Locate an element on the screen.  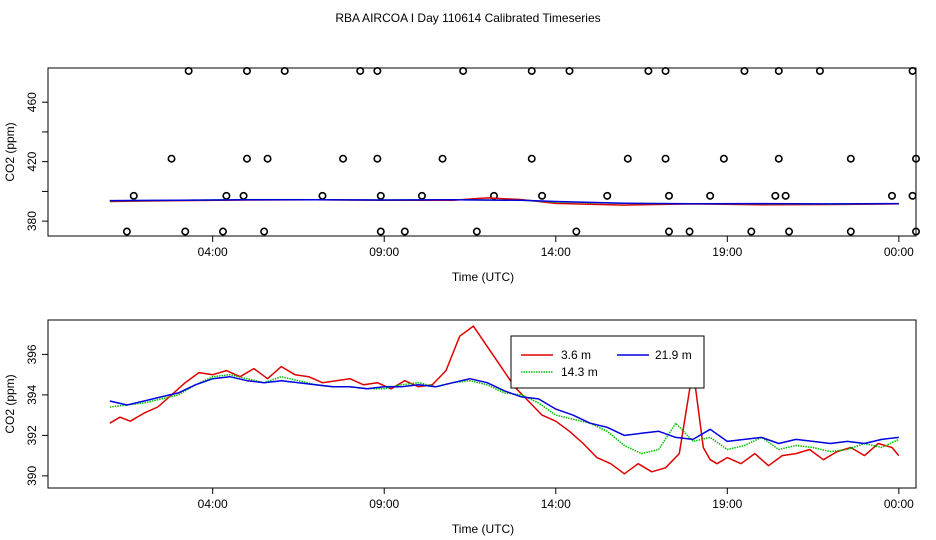
bottom-x-axis: 04:00 09:00 14:00 19:00 00:00 is located at coordinates (556, 499).